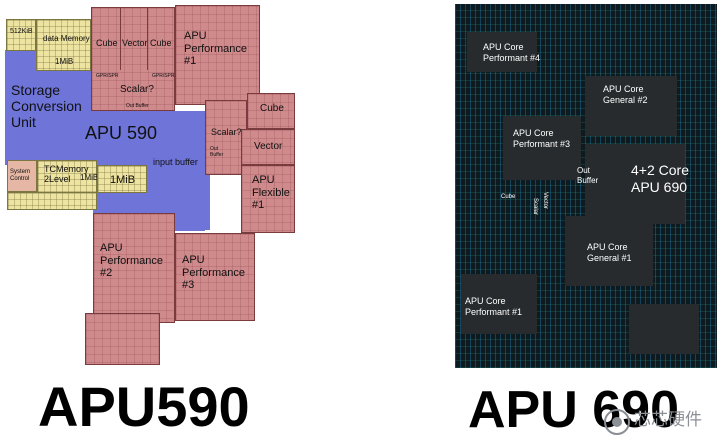  I want to click on memory-1mib-block: 1MiB, so click(122, 179).